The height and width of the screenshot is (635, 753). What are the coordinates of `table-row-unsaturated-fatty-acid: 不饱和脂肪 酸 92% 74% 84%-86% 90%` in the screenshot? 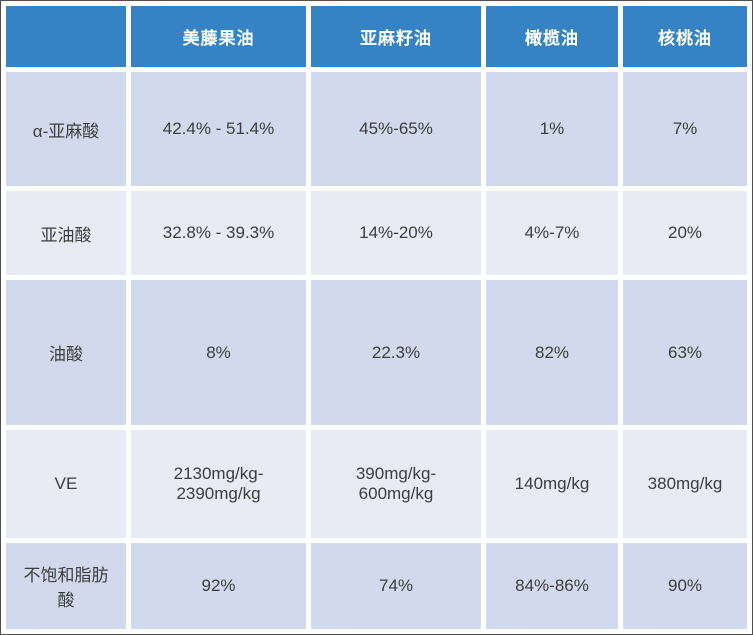 It's located at (376, 586).